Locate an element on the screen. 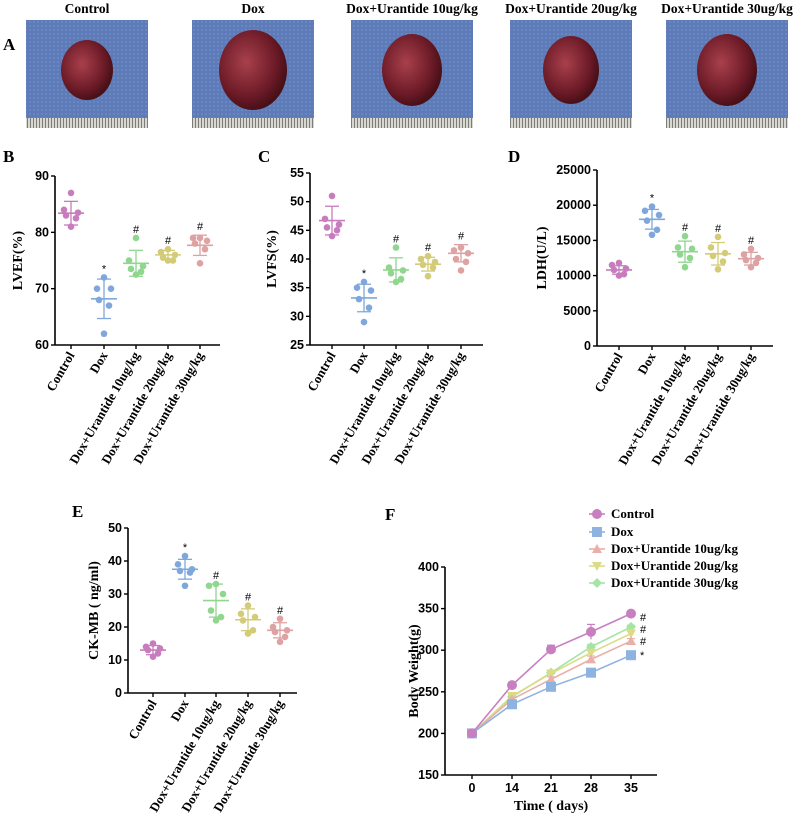  marker-diamond is located at coordinates (597, 583).